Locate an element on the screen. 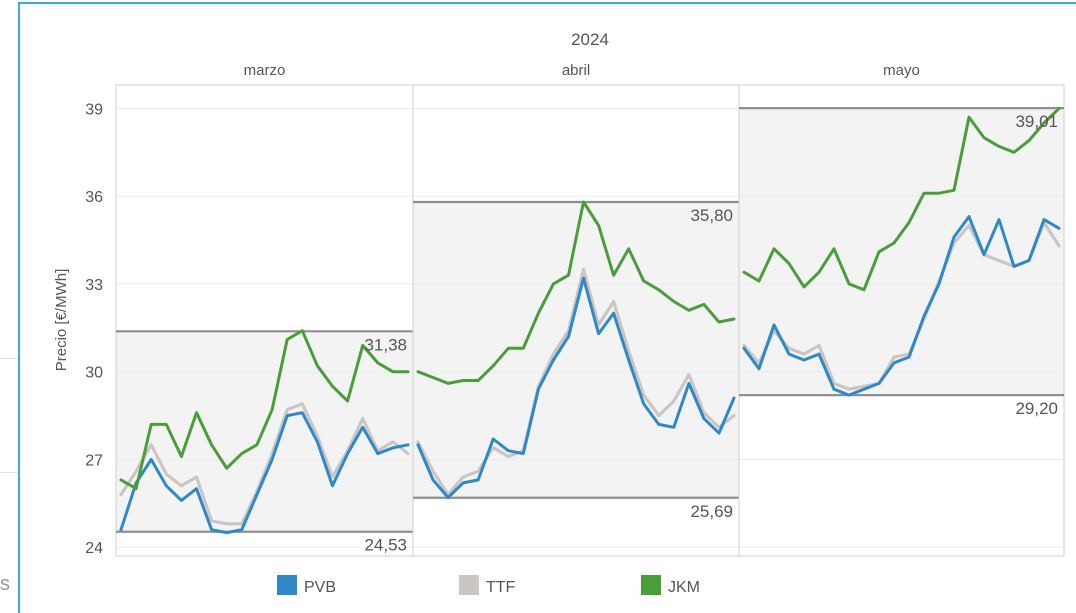 The width and height of the screenshot is (1076, 613). series-line-PVB-mayo is located at coordinates (901, 306).